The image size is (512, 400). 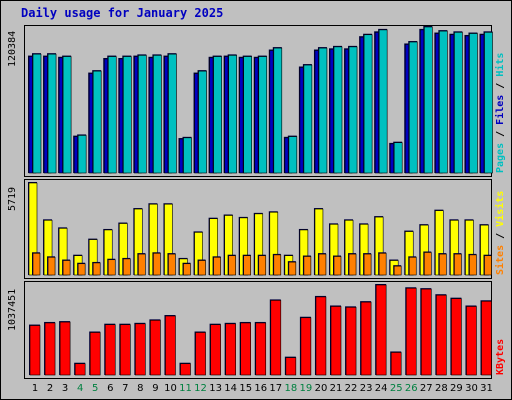 I want to click on x-tick-label-25: 25, so click(x=396, y=388).